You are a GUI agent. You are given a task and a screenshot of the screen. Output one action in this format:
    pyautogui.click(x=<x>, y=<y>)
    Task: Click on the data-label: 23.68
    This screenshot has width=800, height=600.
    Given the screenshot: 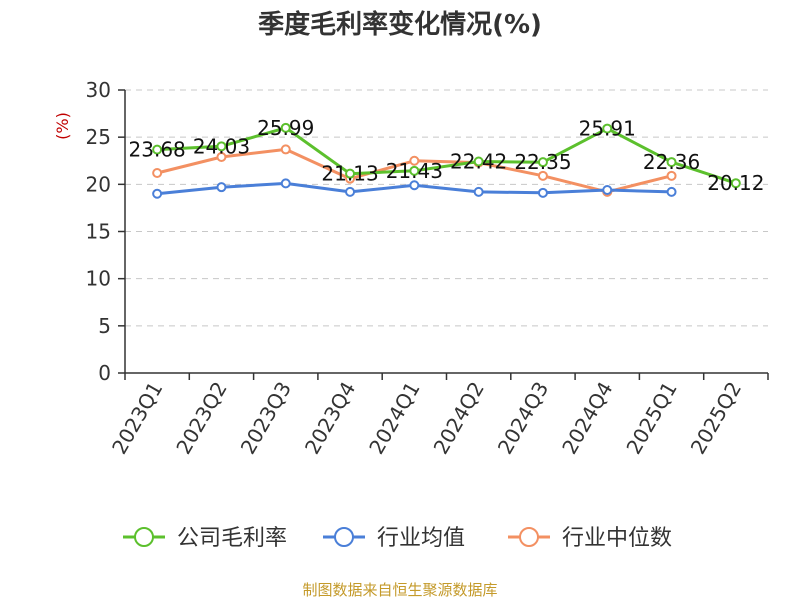 What is the action you would take?
    pyautogui.click(x=157, y=150)
    